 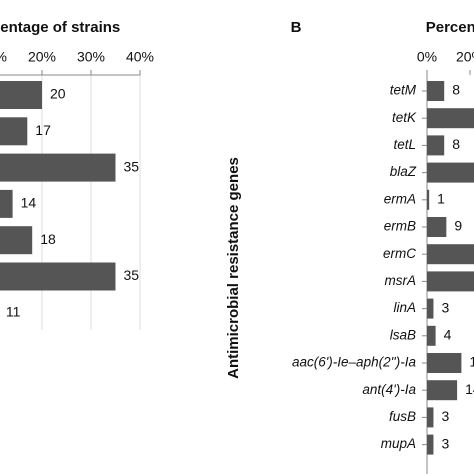 What do you see at coordinates (398, 443) in the screenshot?
I see `y-tick-label: mupA` at bounding box center [398, 443].